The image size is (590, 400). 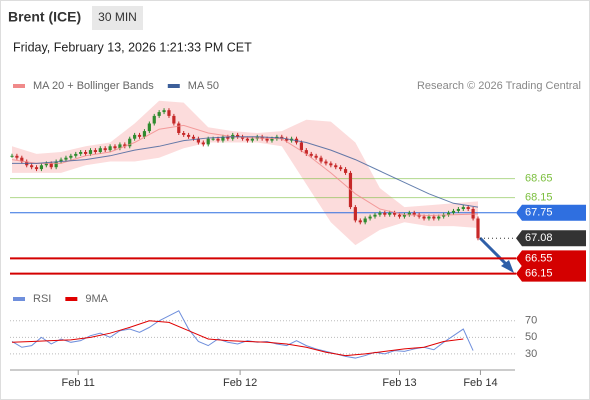 What do you see at coordinates (539, 238) in the screenshot?
I see `level-label: 67.08` at bounding box center [539, 238].